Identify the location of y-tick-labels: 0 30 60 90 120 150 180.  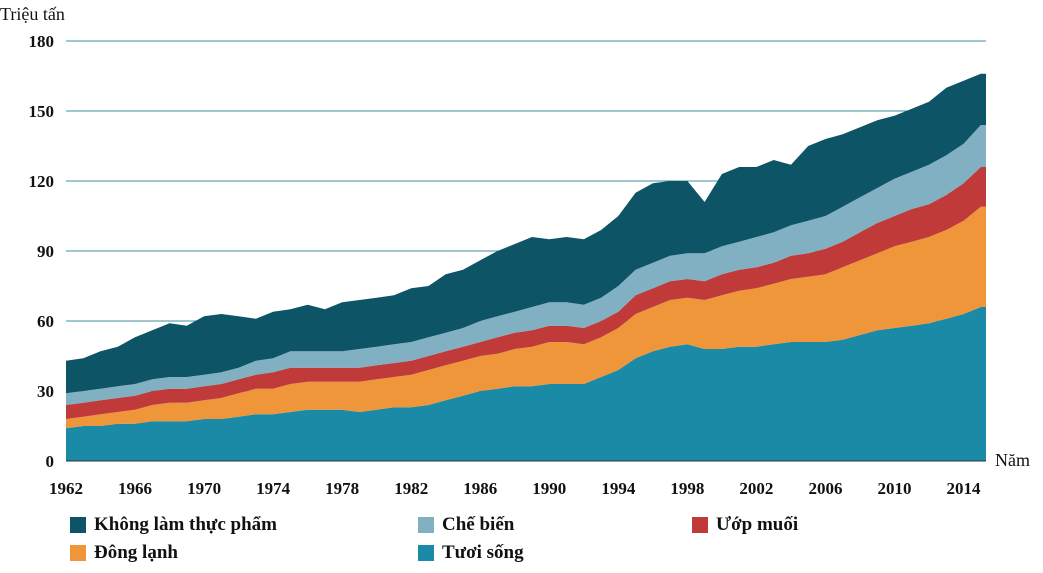
(42, 251).